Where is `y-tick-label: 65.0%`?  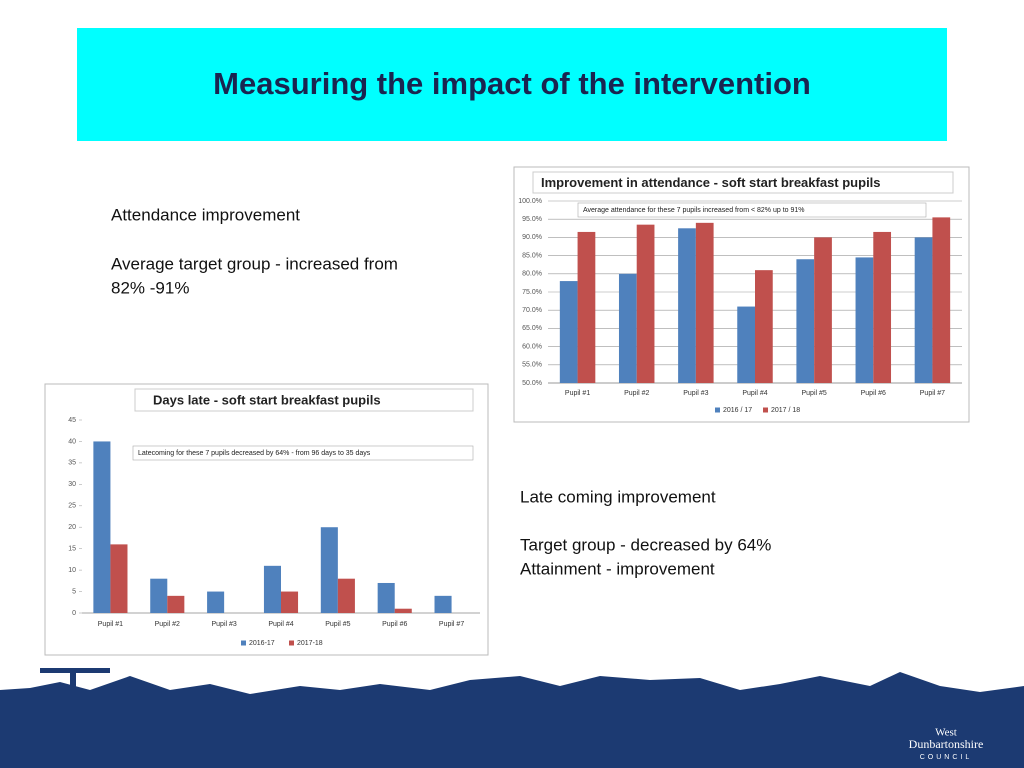
y-tick-label: 65.0% is located at coordinates (532, 328).